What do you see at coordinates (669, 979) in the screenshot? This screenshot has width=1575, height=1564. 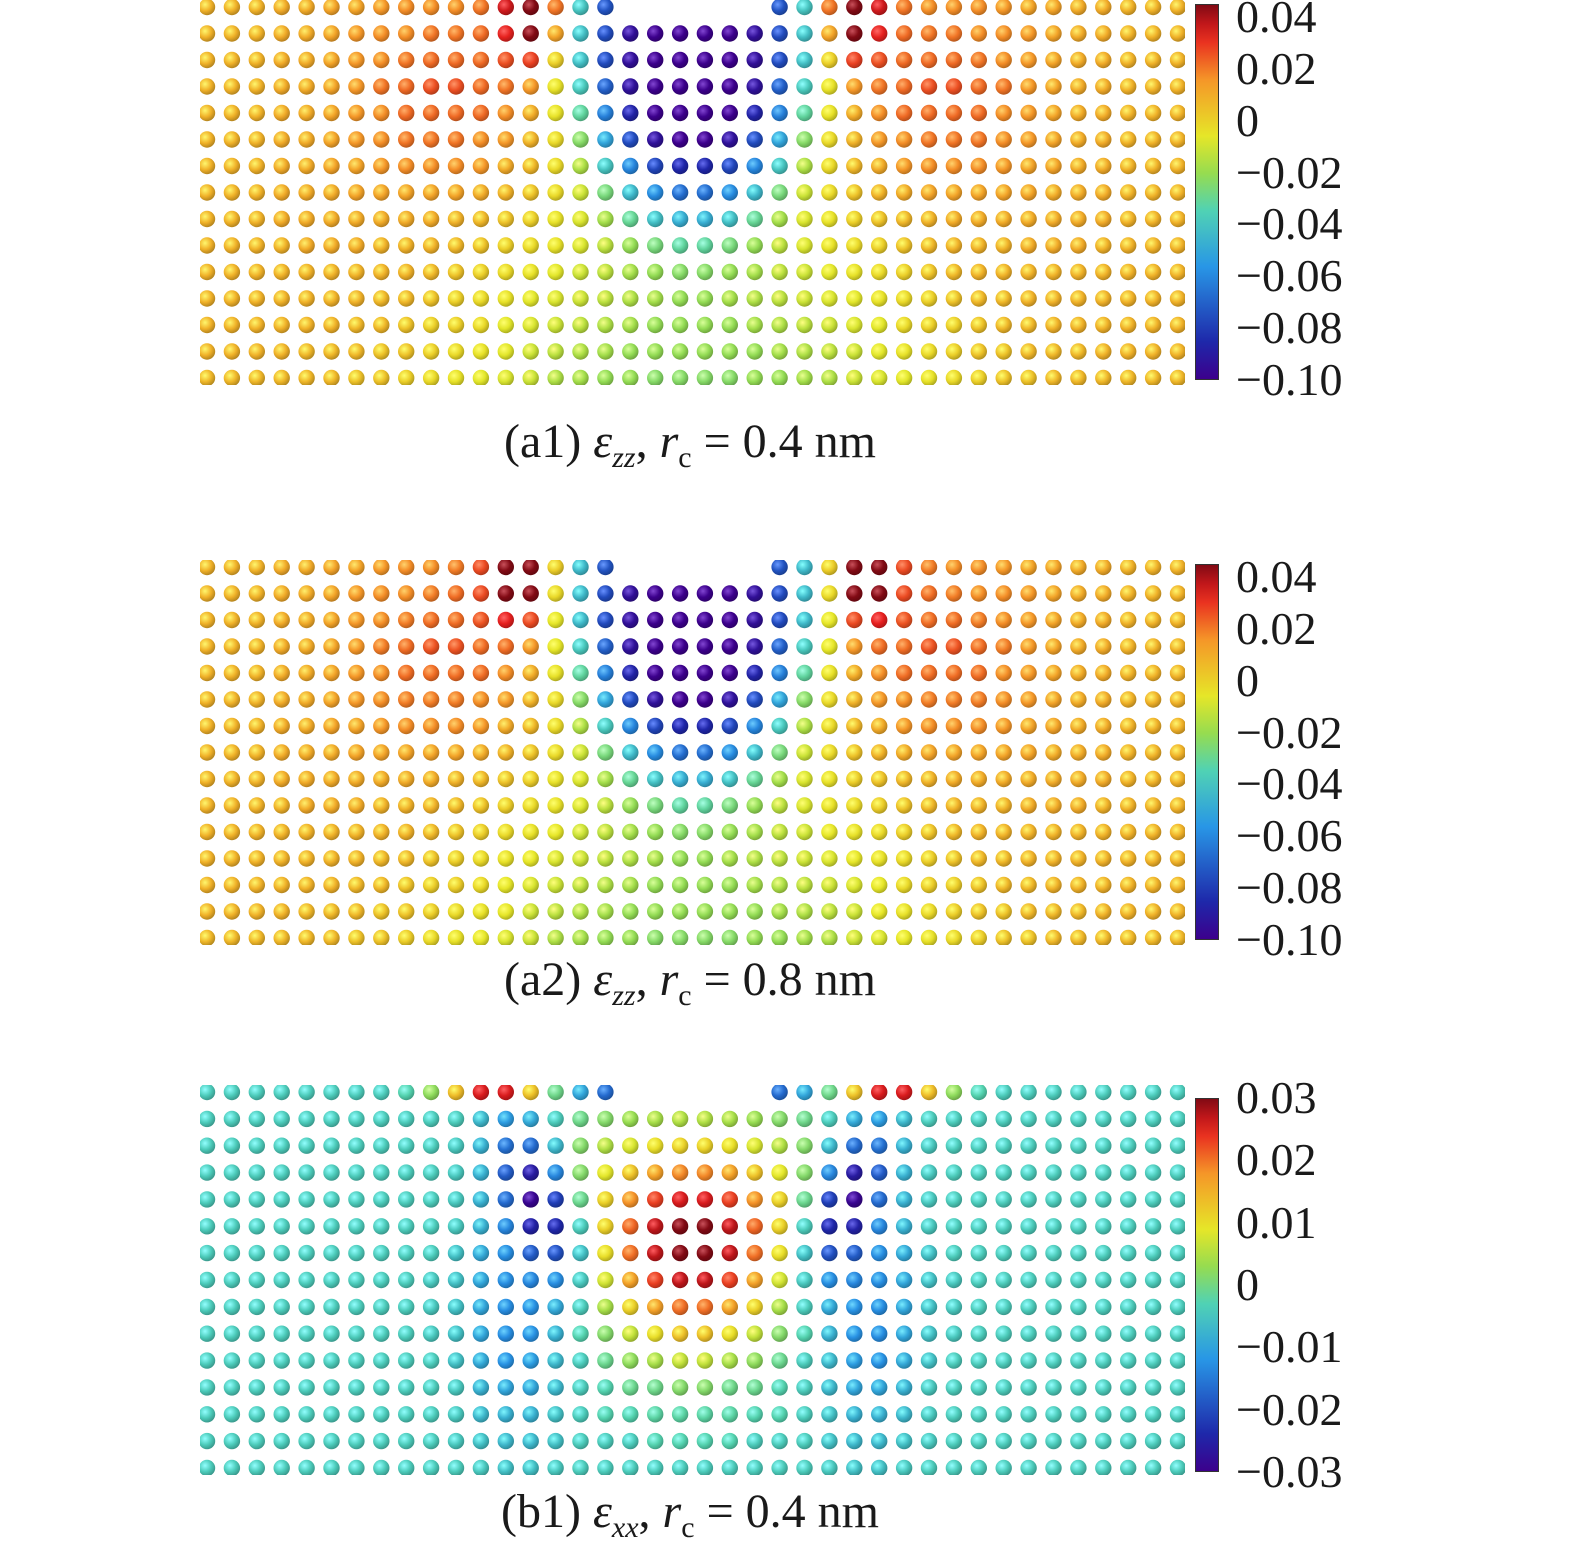 I see `caption-radius-symbol: r` at bounding box center [669, 979].